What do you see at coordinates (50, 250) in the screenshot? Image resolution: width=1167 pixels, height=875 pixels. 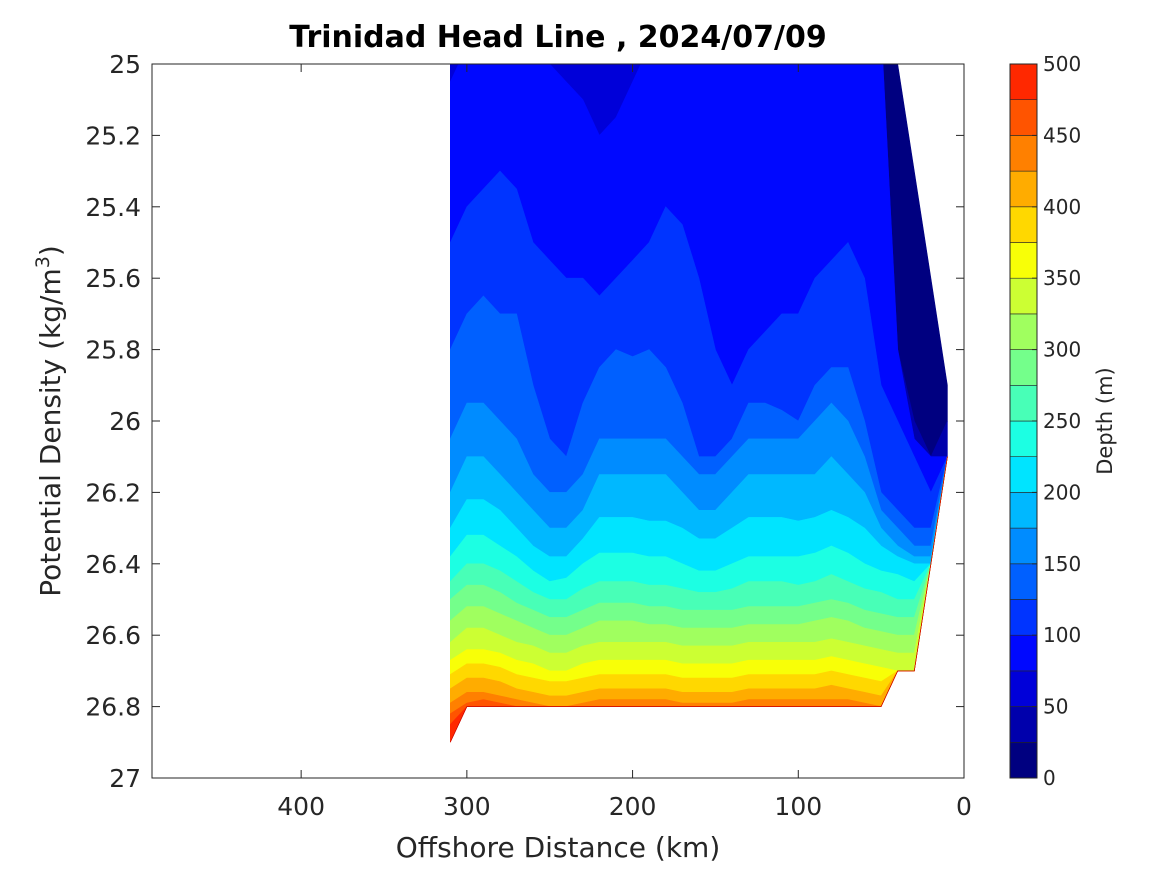 I see `y-axis-label-close: )` at bounding box center [50, 250].